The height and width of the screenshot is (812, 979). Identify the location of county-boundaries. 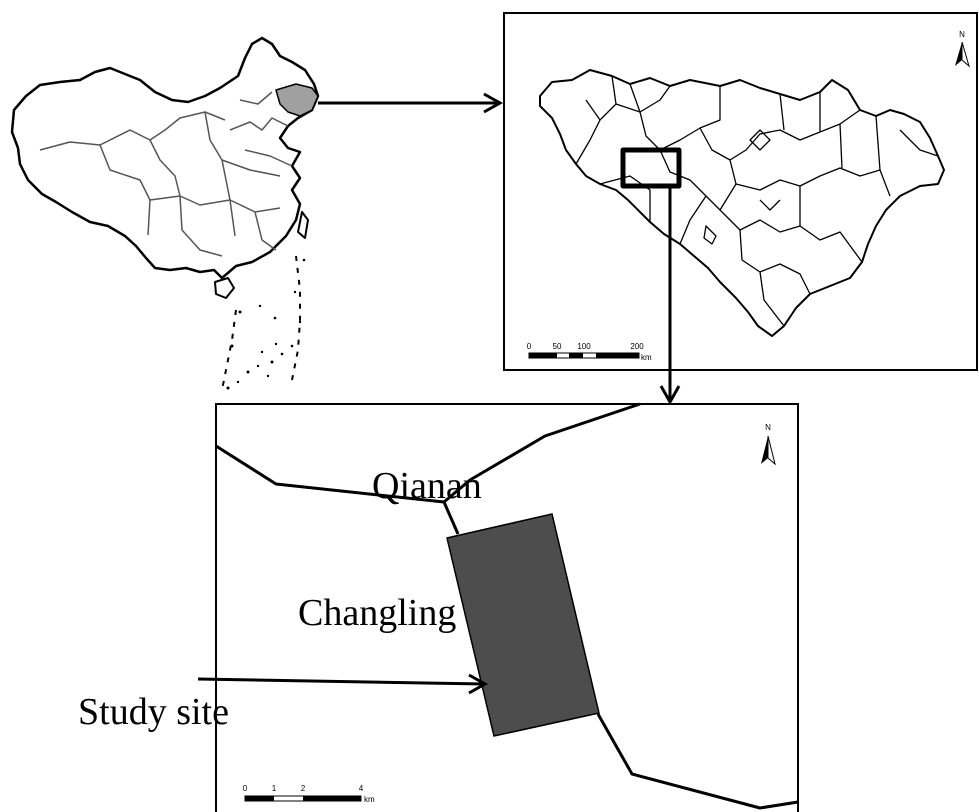
(757, 201).